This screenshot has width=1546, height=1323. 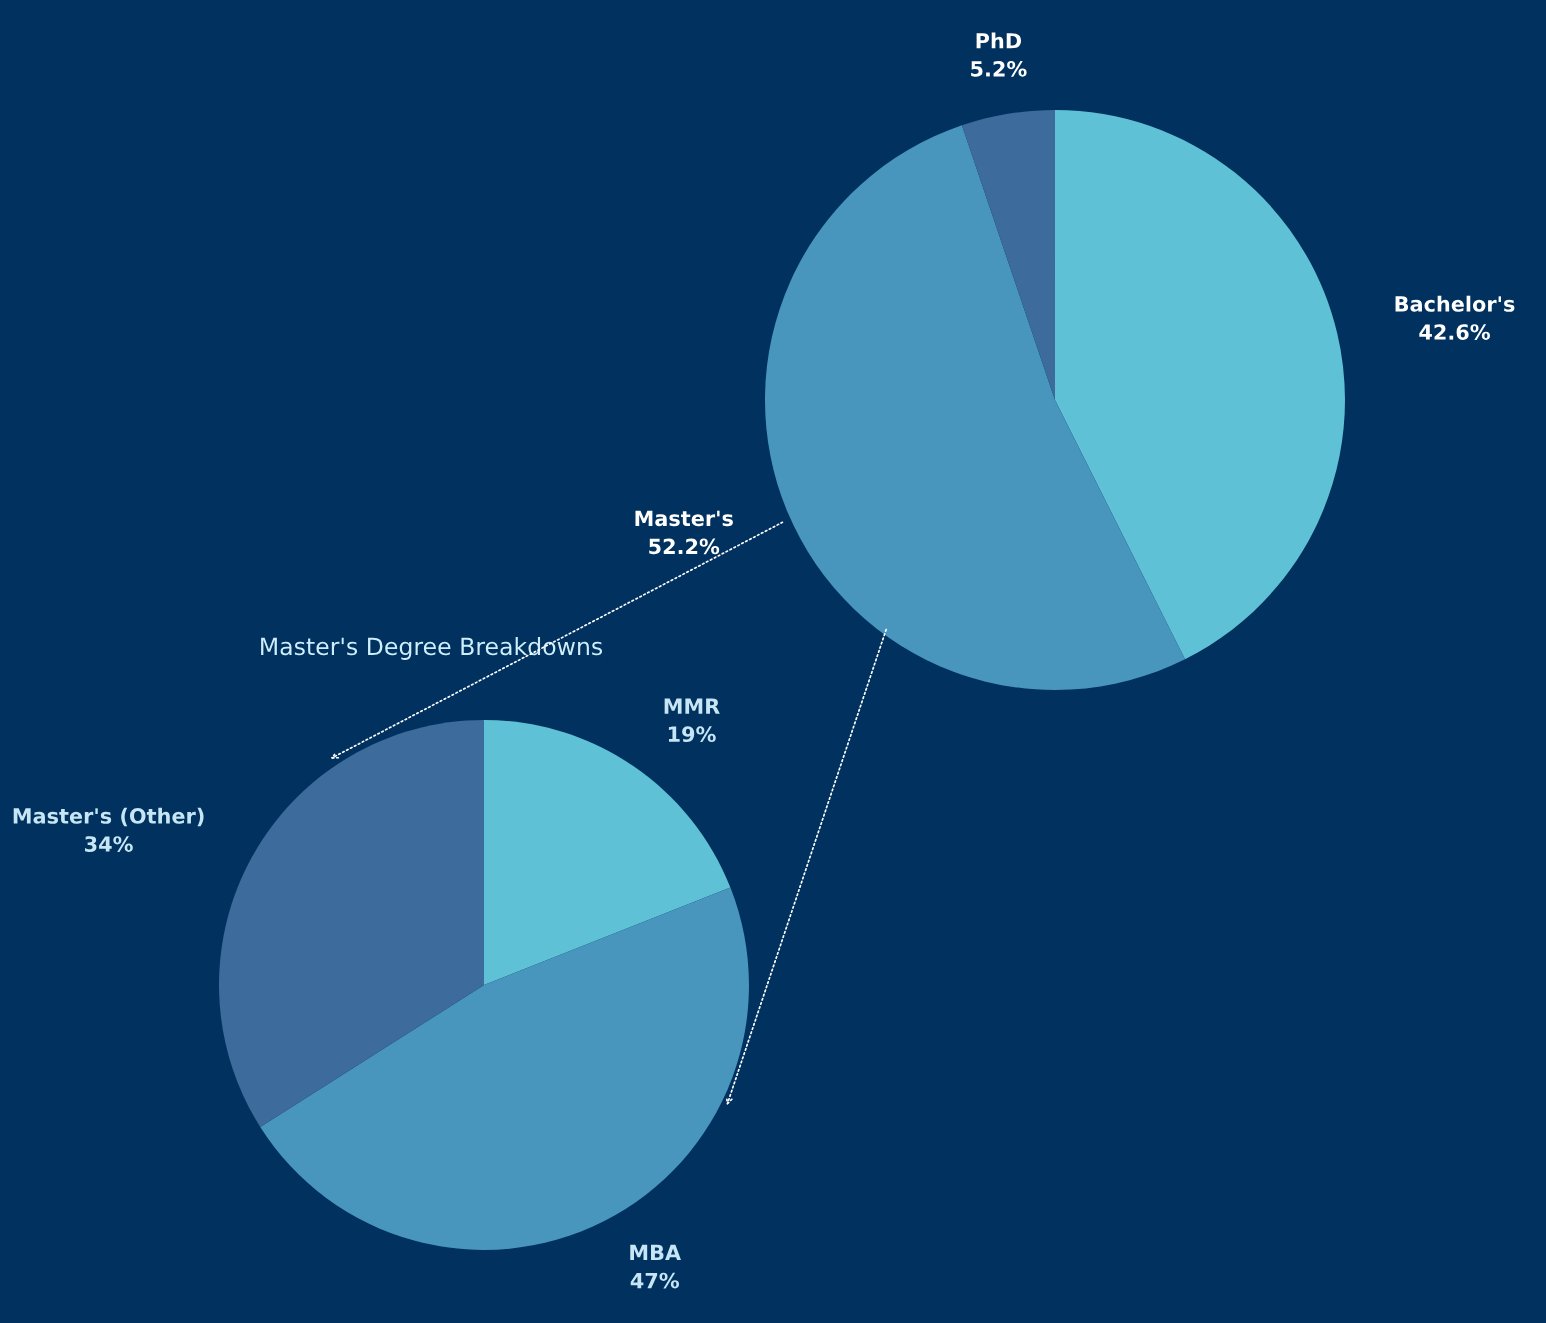 What do you see at coordinates (108, 817) in the screenshot?
I see `slice-label: Master's (Other)` at bounding box center [108, 817].